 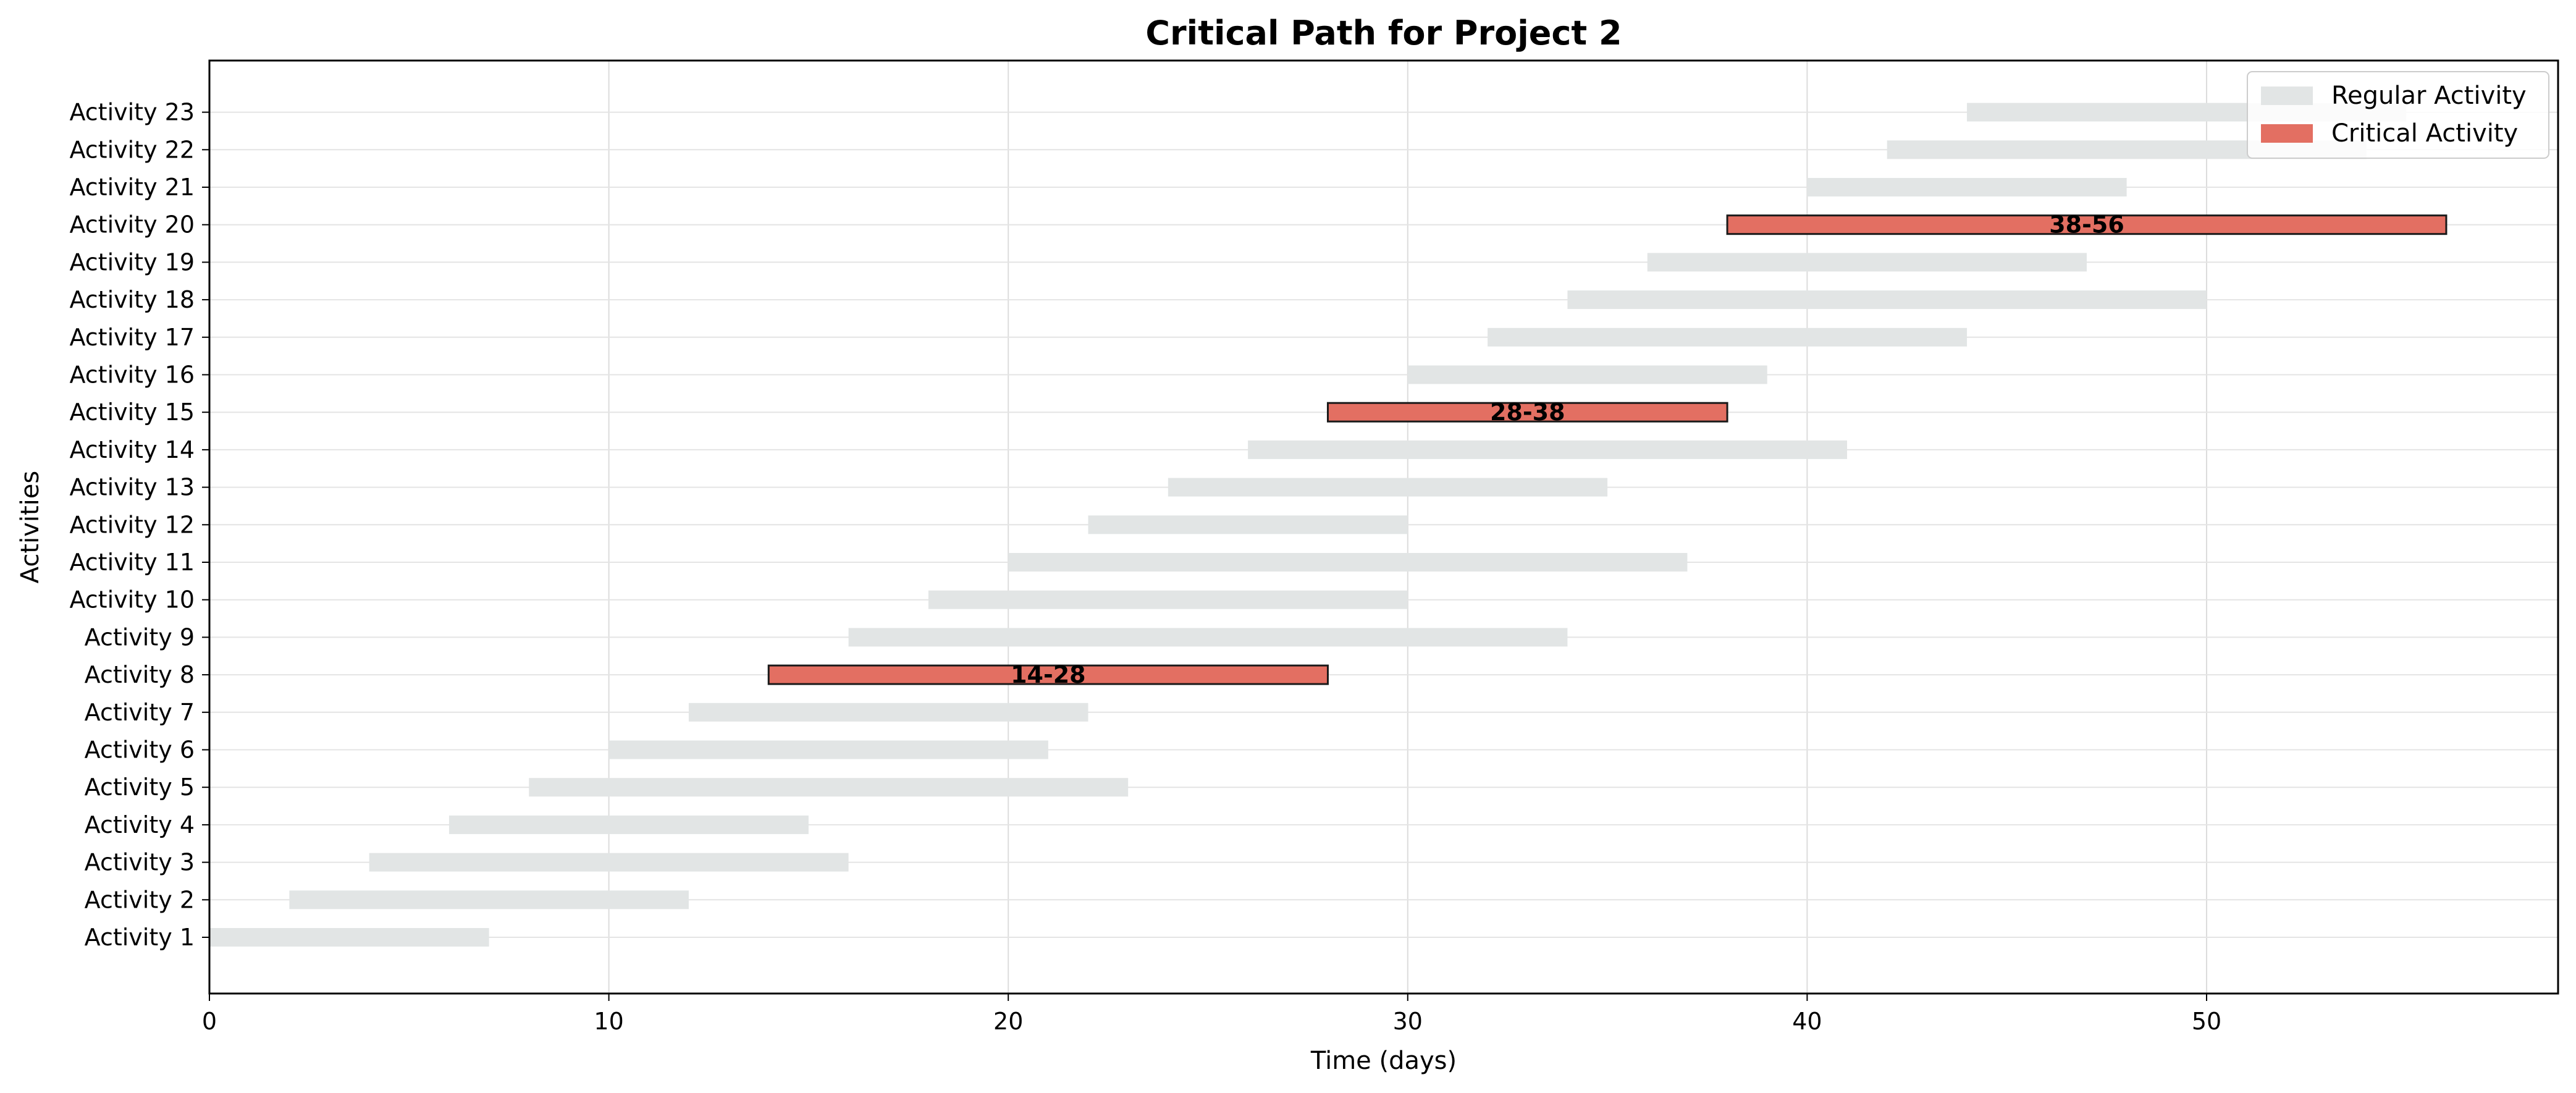 What do you see at coordinates (140, 712) in the screenshot?
I see `y-tick-label: Activity 7` at bounding box center [140, 712].